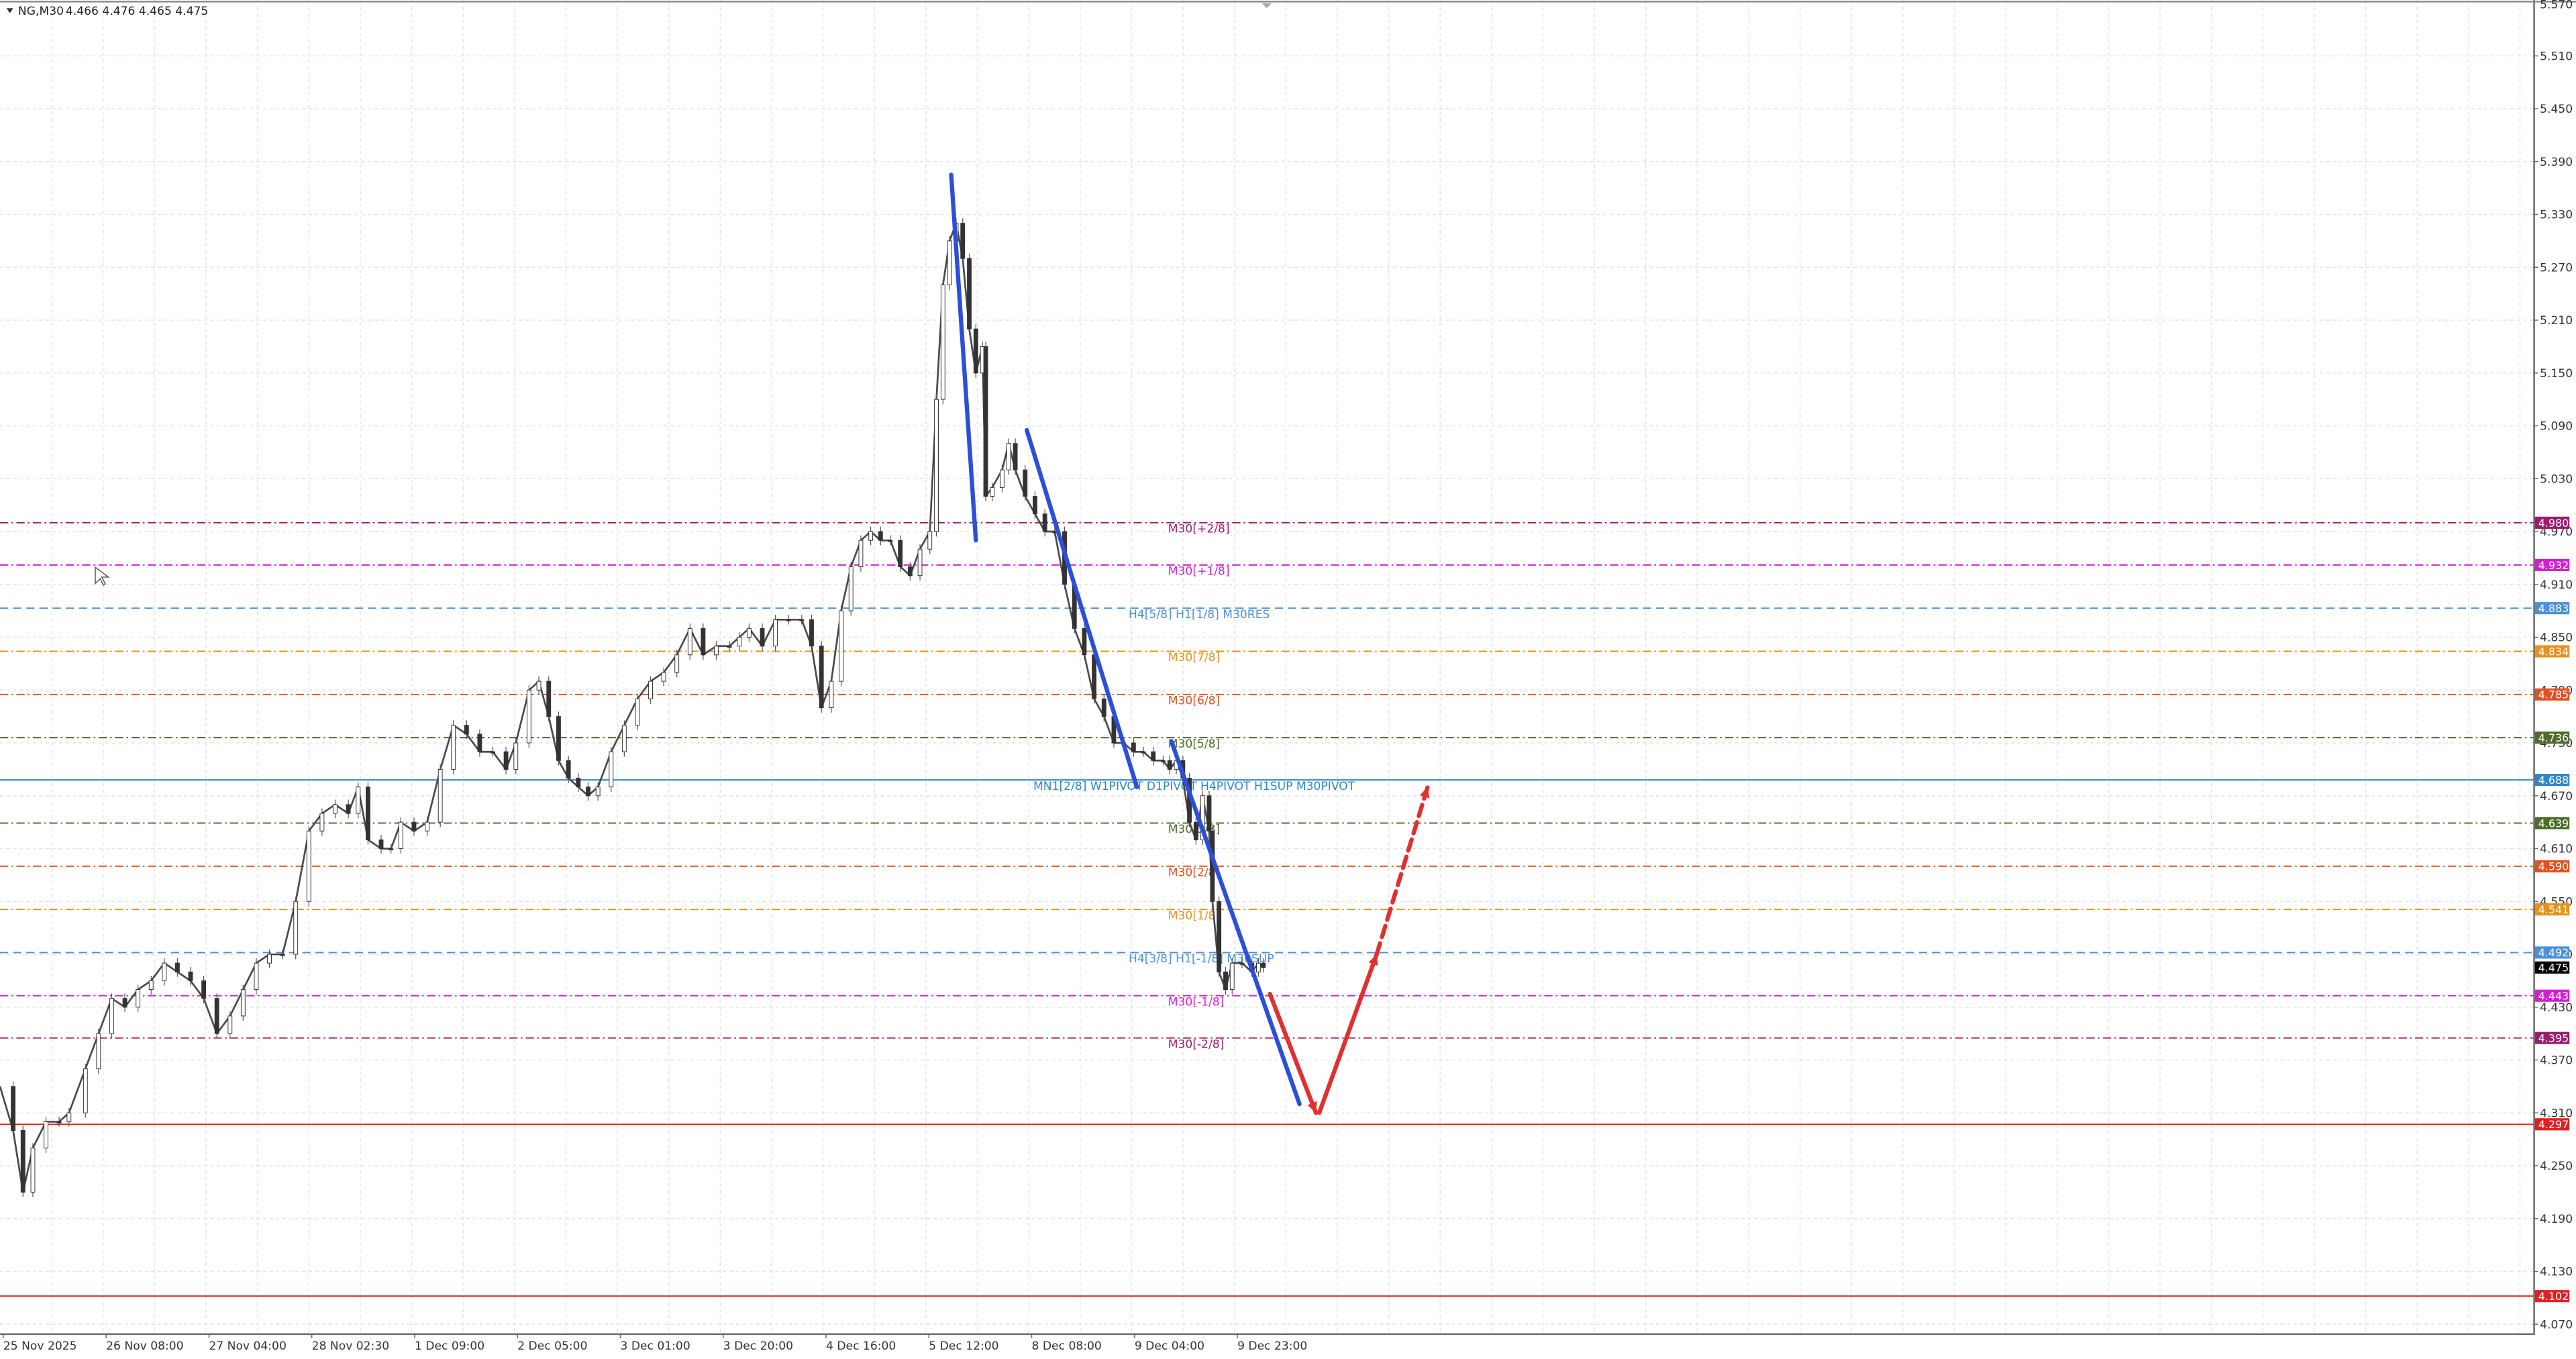  I want to click on level-label: M30[6/8], so click(1194, 701).